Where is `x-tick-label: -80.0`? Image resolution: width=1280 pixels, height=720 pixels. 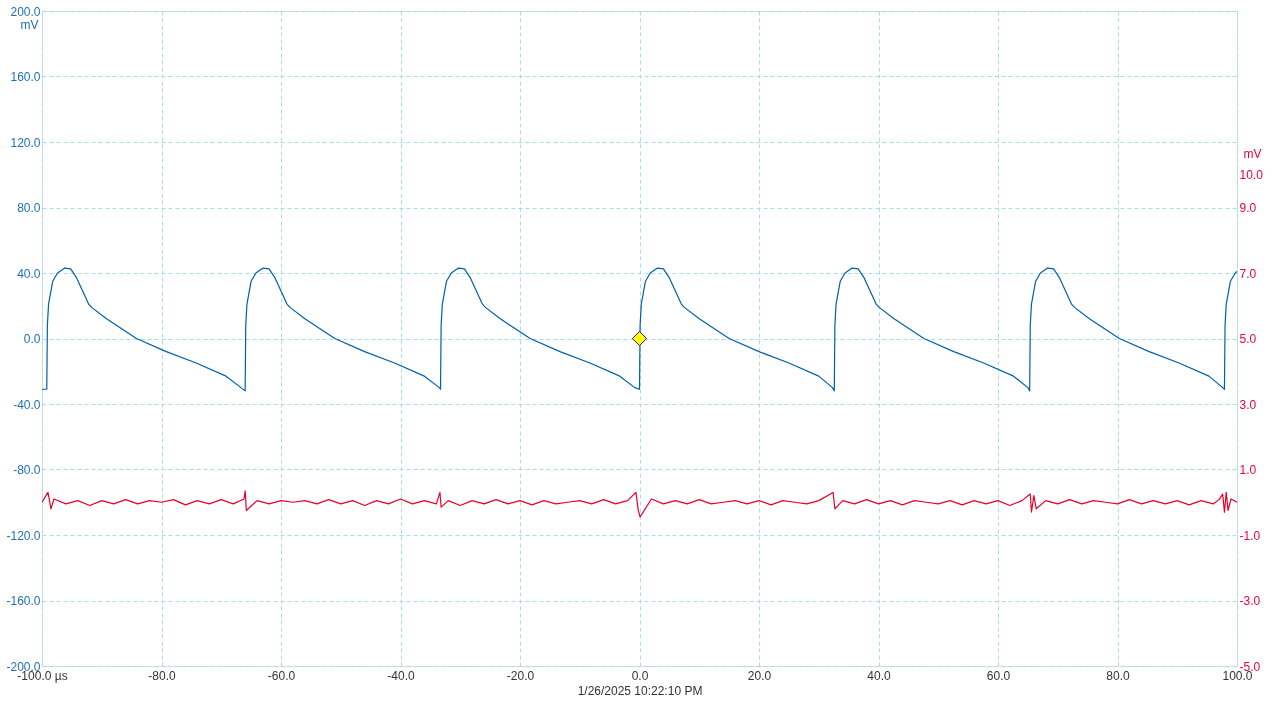
x-tick-label: -80.0 is located at coordinates (162, 675).